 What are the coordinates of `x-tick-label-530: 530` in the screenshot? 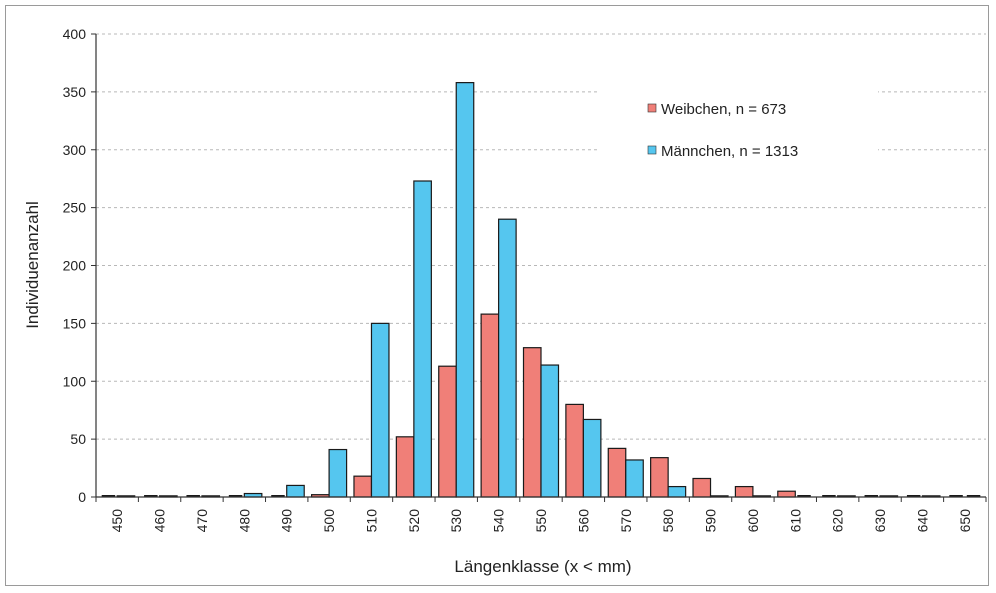 It's located at (456, 521).